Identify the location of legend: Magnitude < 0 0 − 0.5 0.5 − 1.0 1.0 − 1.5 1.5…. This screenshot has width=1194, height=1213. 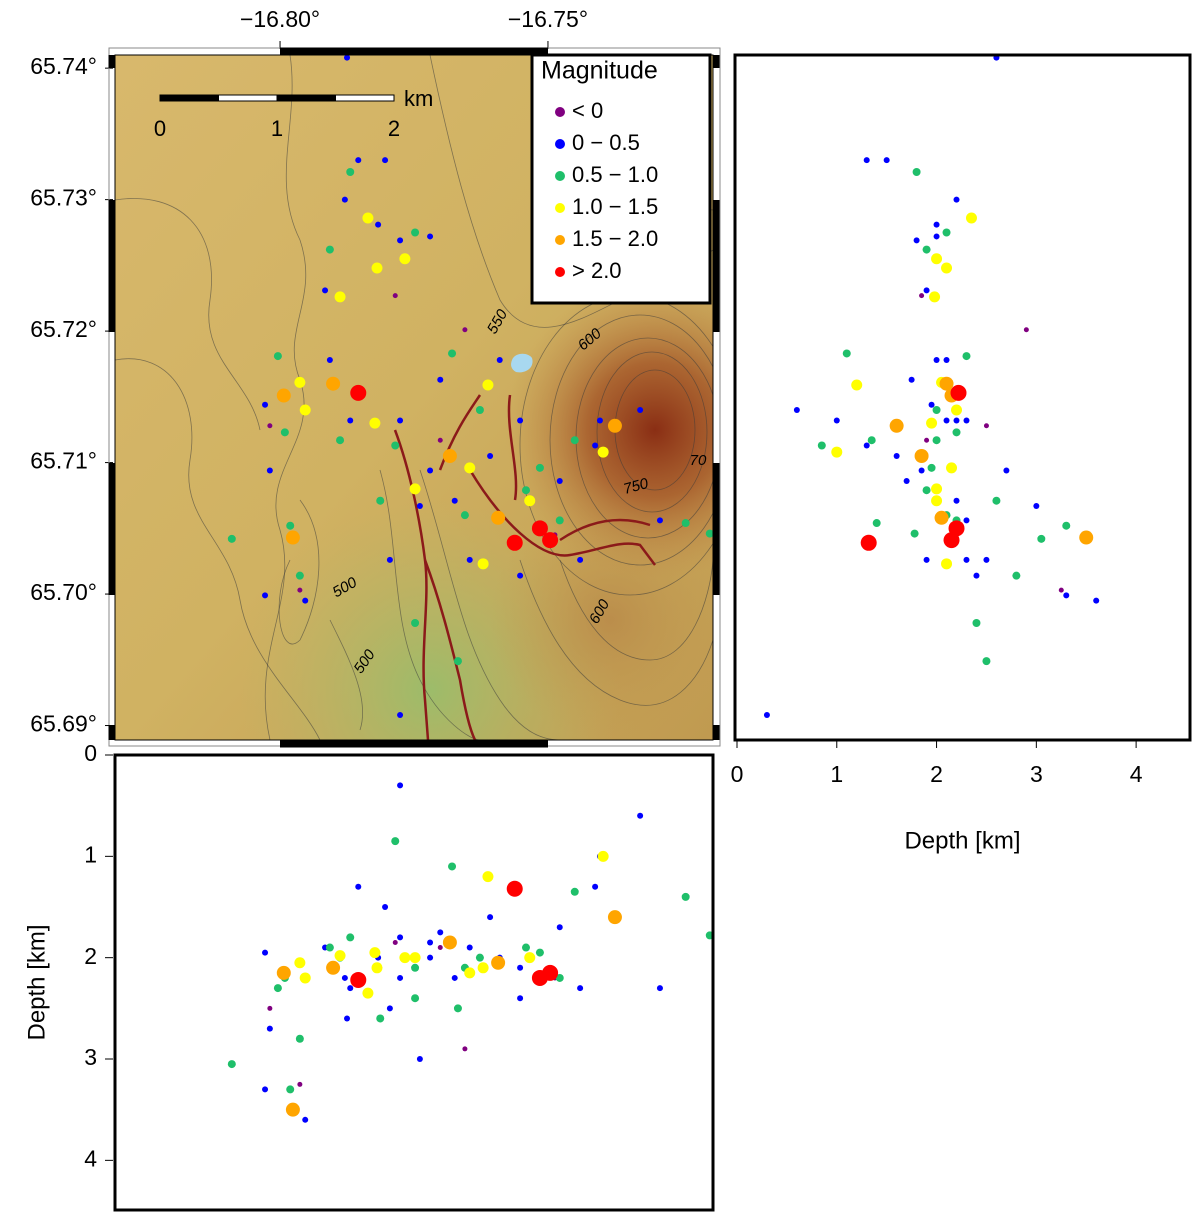
(621, 179).